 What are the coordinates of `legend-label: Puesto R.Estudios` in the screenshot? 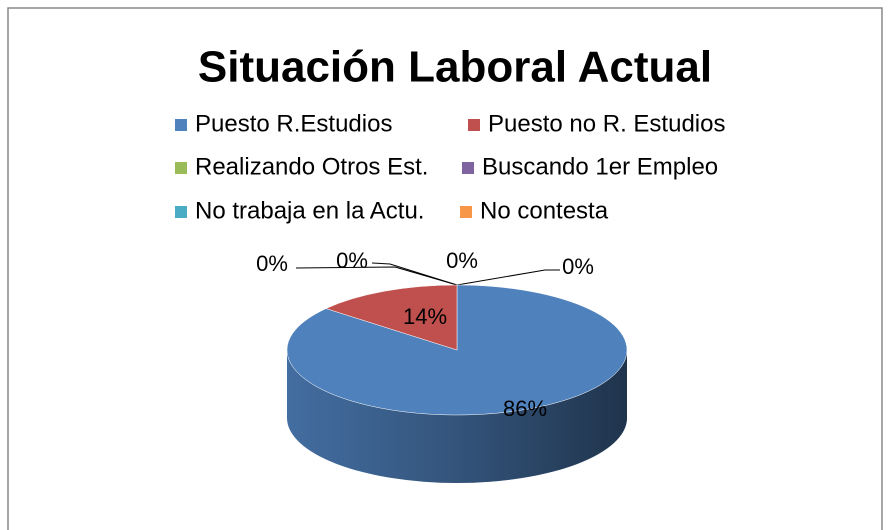 It's located at (293, 123).